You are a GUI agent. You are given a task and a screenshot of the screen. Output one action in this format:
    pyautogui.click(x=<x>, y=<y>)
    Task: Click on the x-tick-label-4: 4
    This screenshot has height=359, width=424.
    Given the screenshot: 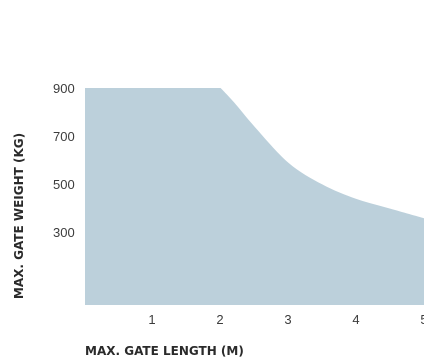 What is the action you would take?
    pyautogui.click(x=355, y=319)
    